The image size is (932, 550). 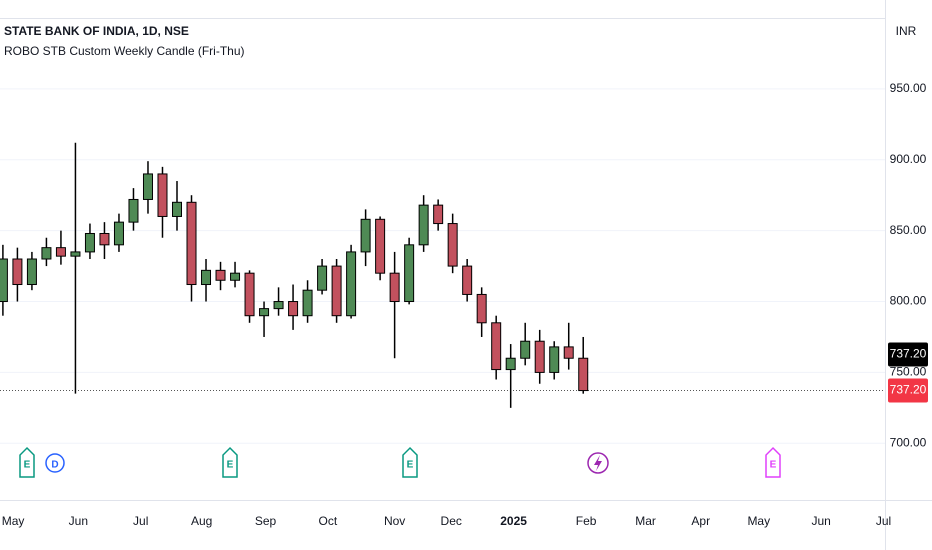 What do you see at coordinates (598, 463) in the screenshot?
I see `lightning-icon` at bounding box center [598, 463].